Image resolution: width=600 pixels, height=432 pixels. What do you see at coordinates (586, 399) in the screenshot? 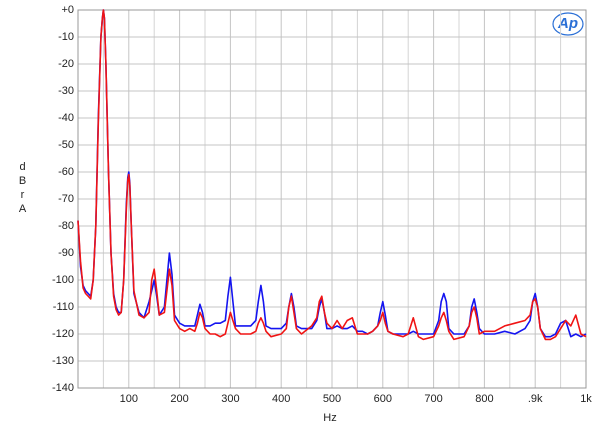
I see `x-tick-label: 1k` at bounding box center [586, 399].